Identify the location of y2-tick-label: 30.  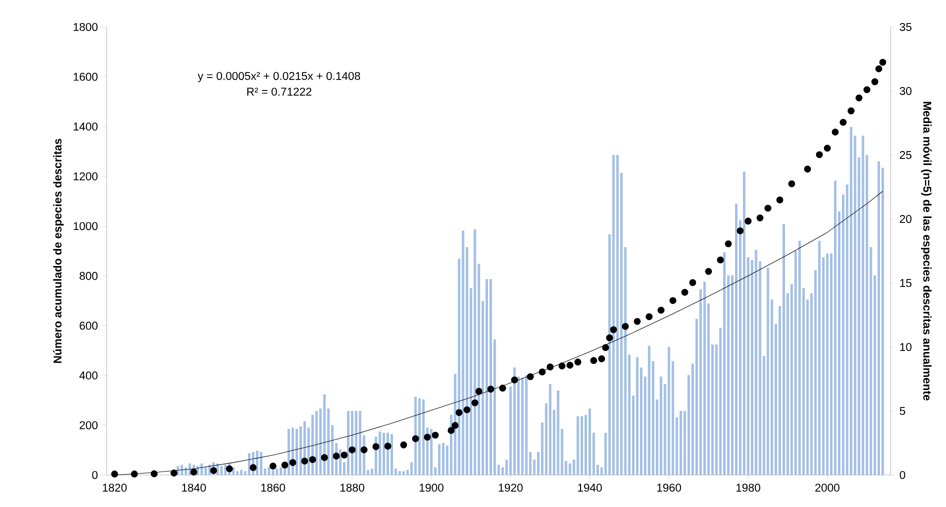
(906, 91).